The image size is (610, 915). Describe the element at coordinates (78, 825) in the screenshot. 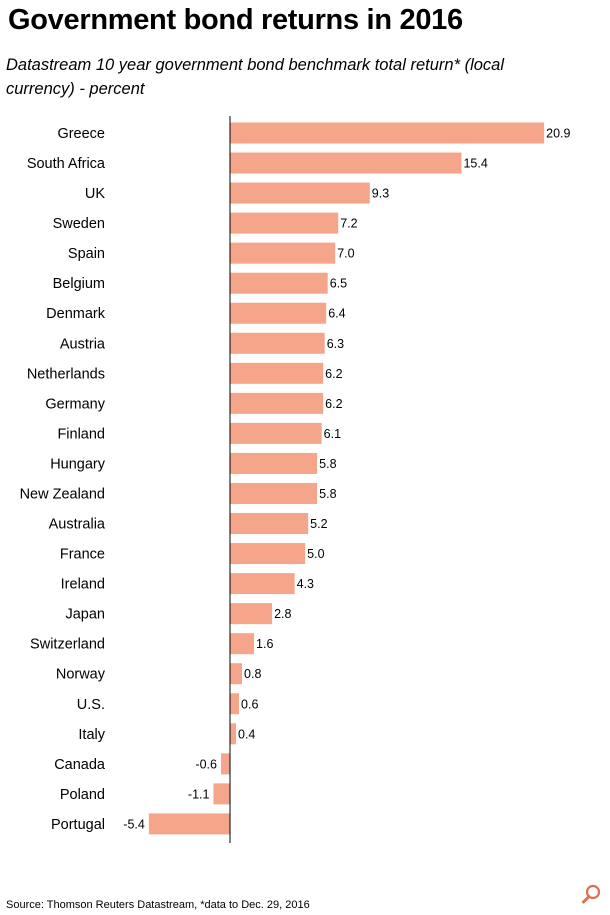

I see `category-label: Portugal` at that location.